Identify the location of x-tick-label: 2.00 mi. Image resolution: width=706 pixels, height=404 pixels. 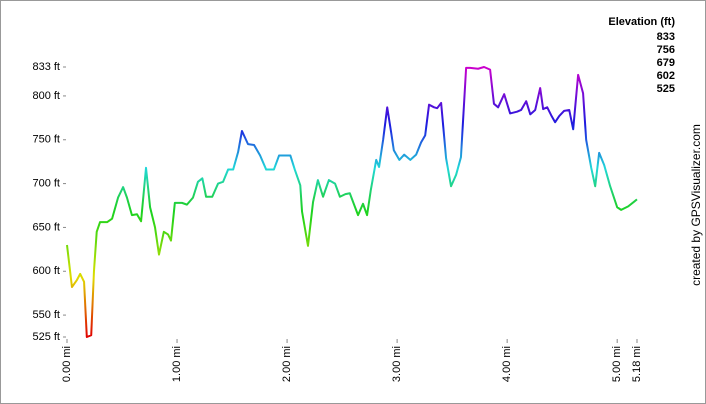
(287, 364).